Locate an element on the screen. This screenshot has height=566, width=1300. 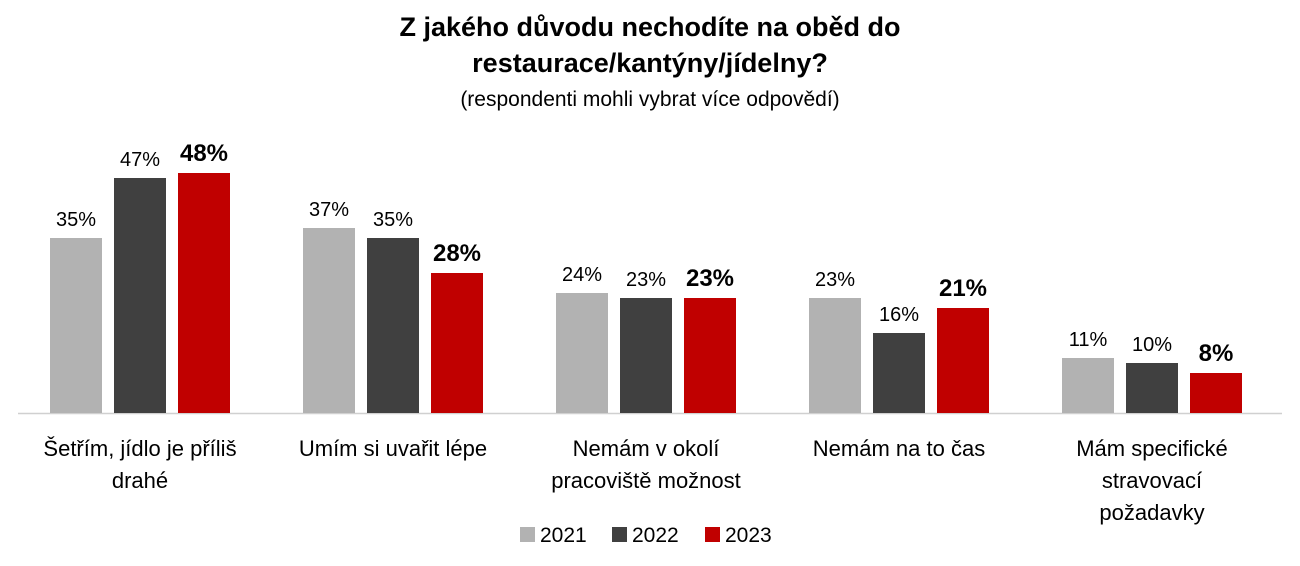
legend-label-2021: 2021 is located at coordinates (563, 535).